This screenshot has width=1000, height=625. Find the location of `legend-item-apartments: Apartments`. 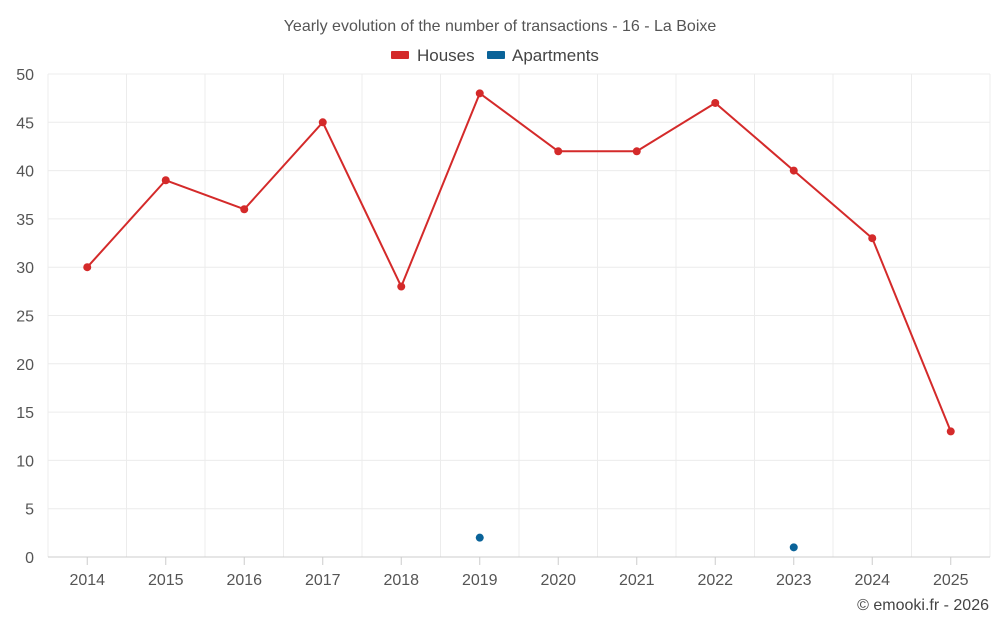

legend-item-apartments: Apartments is located at coordinates (543, 55).